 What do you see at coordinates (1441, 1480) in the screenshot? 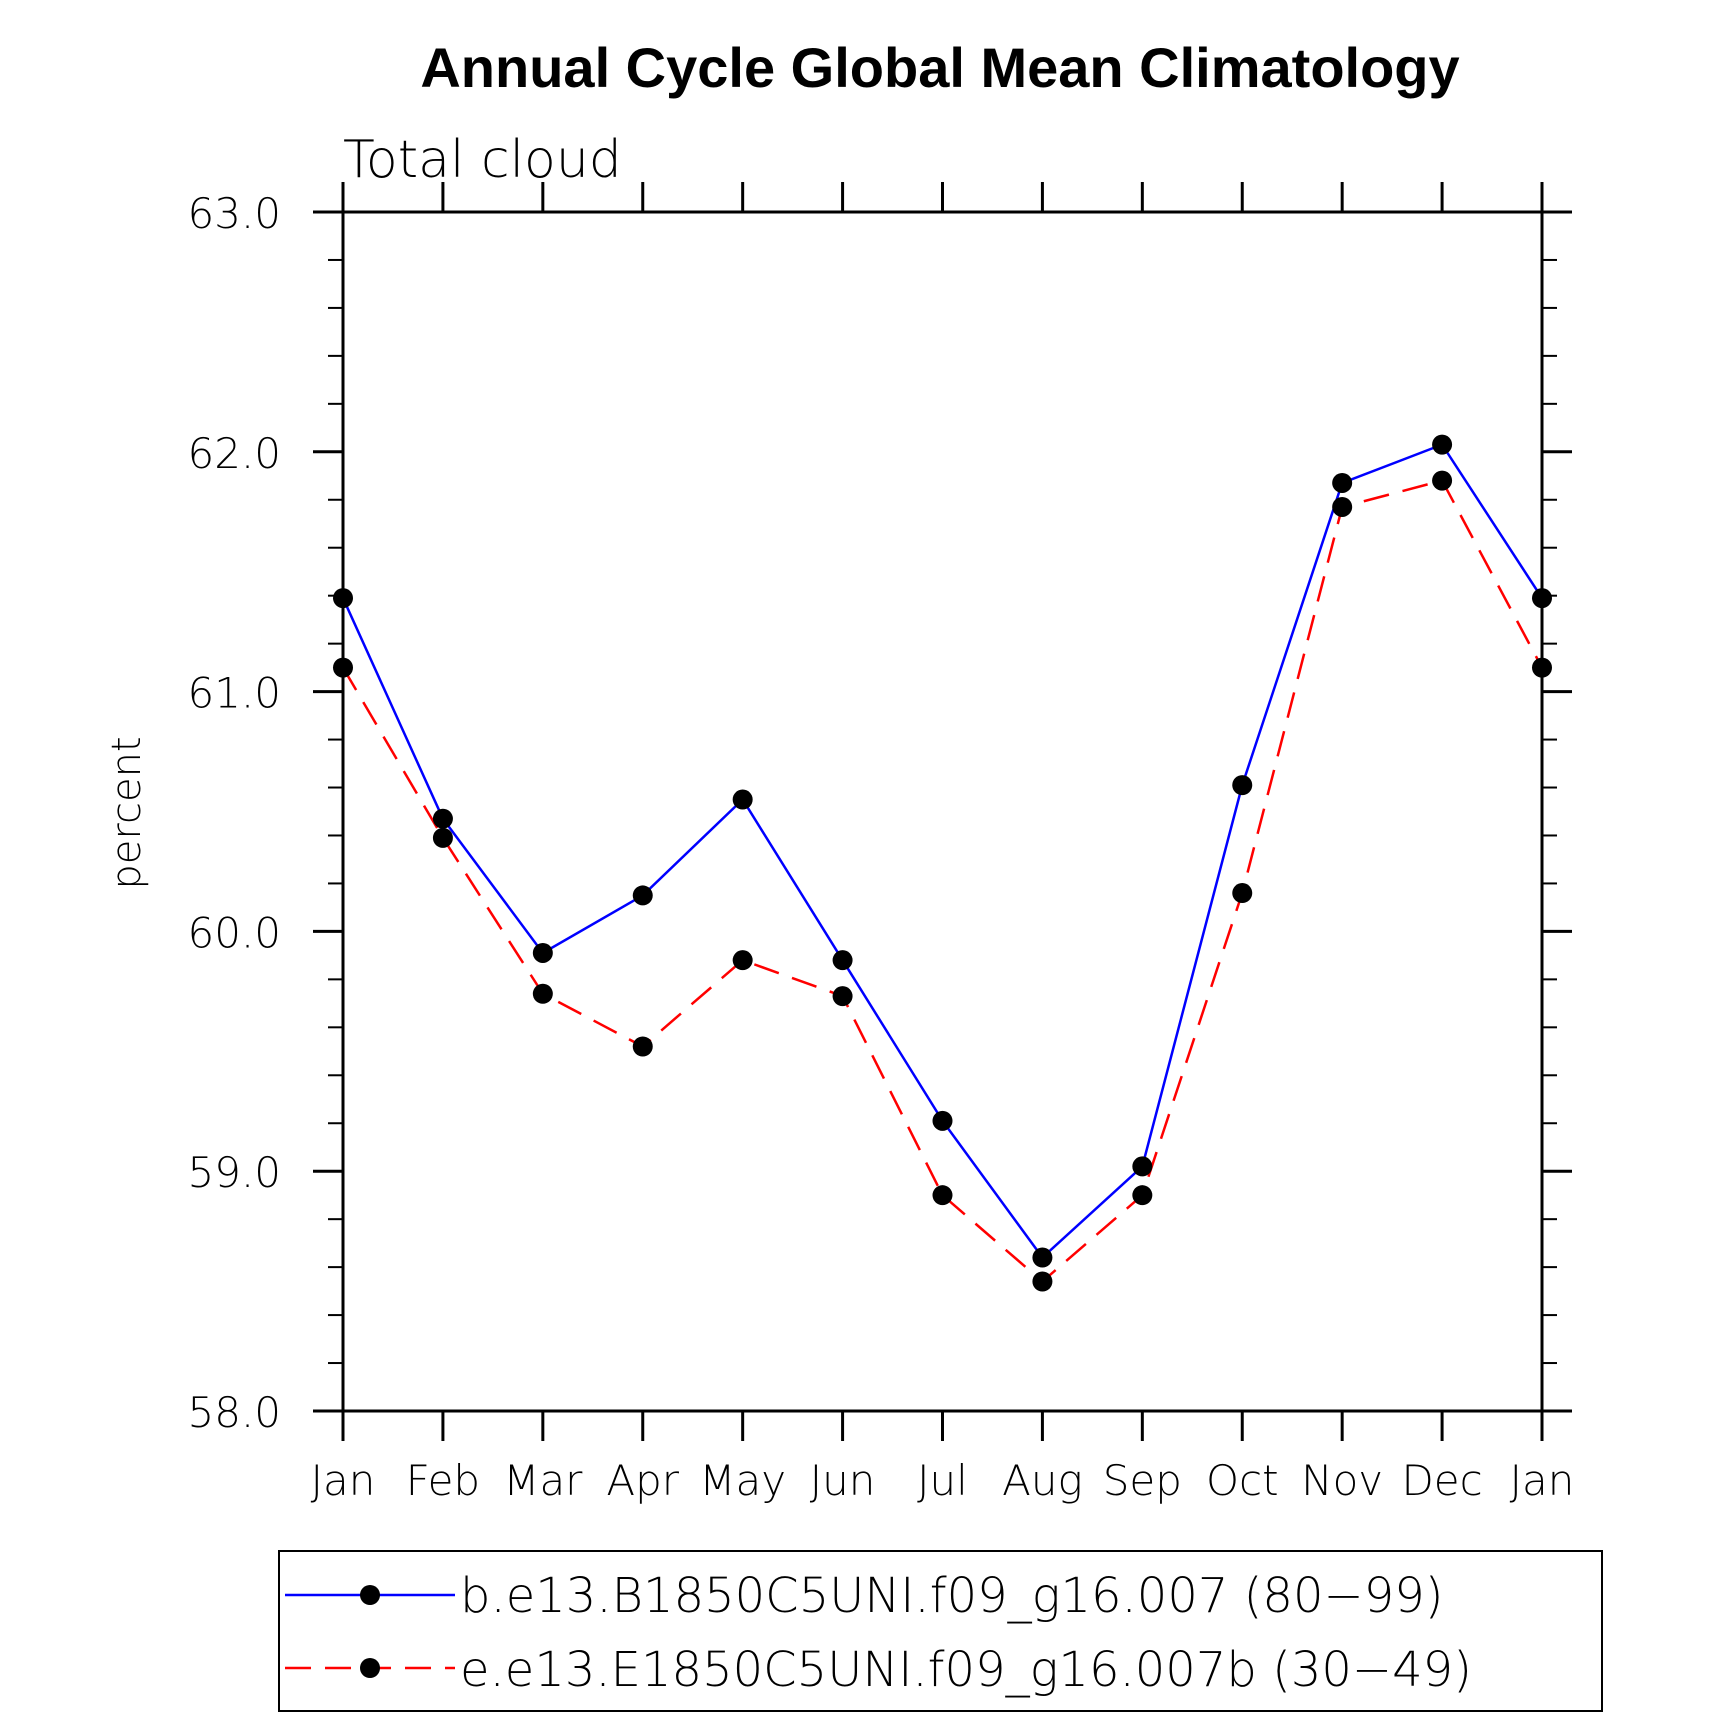
I see `x-tick-label: Dec` at bounding box center [1441, 1480].